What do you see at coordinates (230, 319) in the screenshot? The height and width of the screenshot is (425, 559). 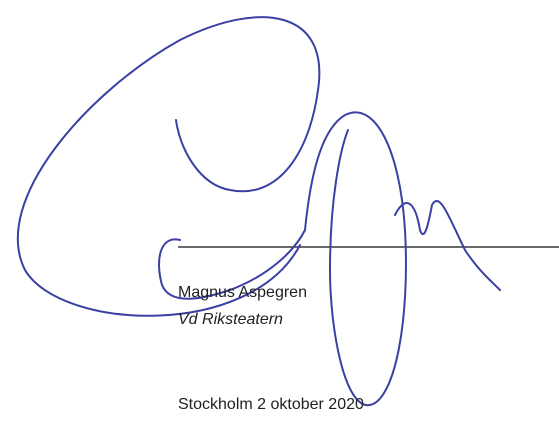 I see `signer-title: Vd Riksteatern` at bounding box center [230, 319].